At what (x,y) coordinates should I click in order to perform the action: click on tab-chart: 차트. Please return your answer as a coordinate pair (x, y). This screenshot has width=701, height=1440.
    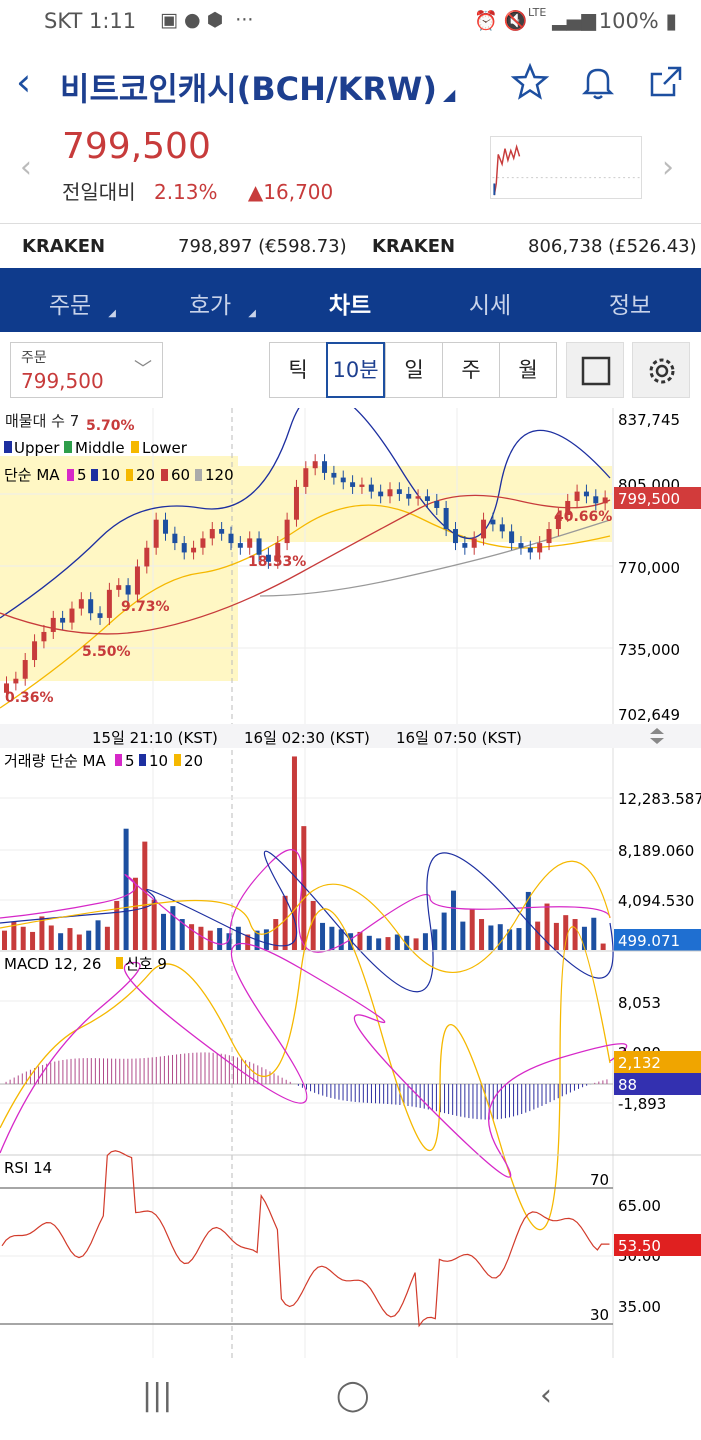
    Looking at the image, I should click on (350, 306).